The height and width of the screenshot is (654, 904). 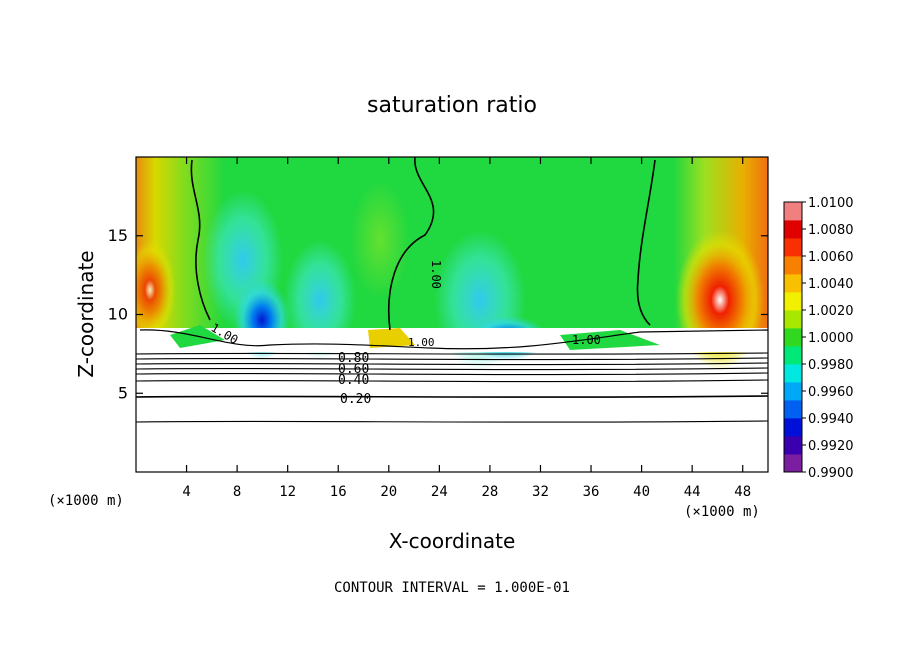 I want to click on x-tick-label: 16, so click(x=338, y=492).